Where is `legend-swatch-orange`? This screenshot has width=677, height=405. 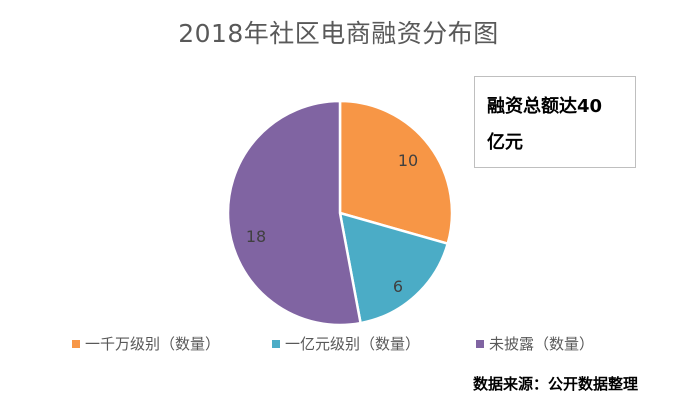 legend-swatch-orange is located at coordinates (76, 343).